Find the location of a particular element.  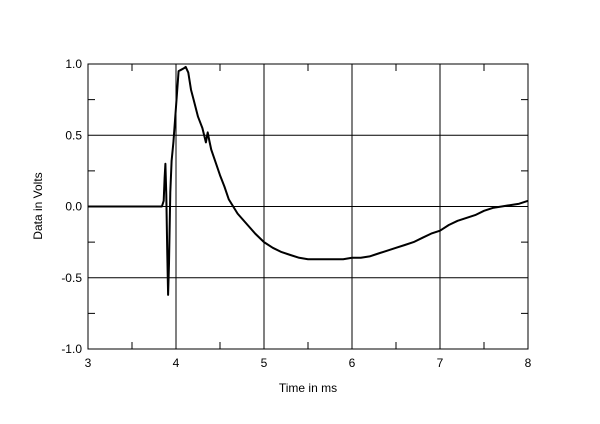

x-tick-label: 5 is located at coordinates (264, 363).